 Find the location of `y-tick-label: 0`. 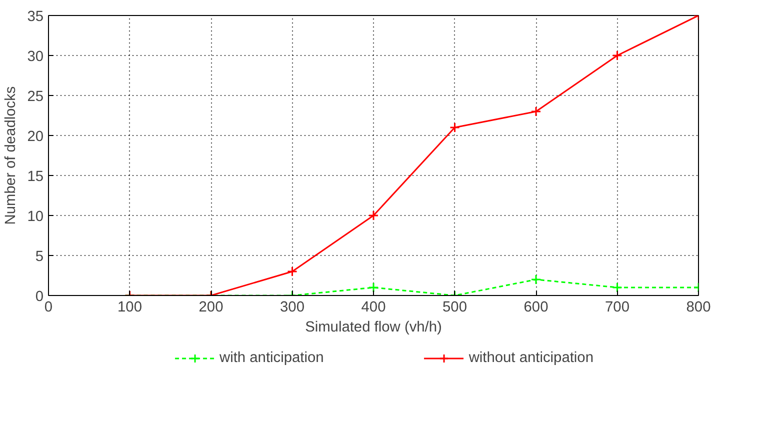

y-tick-label: 0 is located at coordinates (39, 297).